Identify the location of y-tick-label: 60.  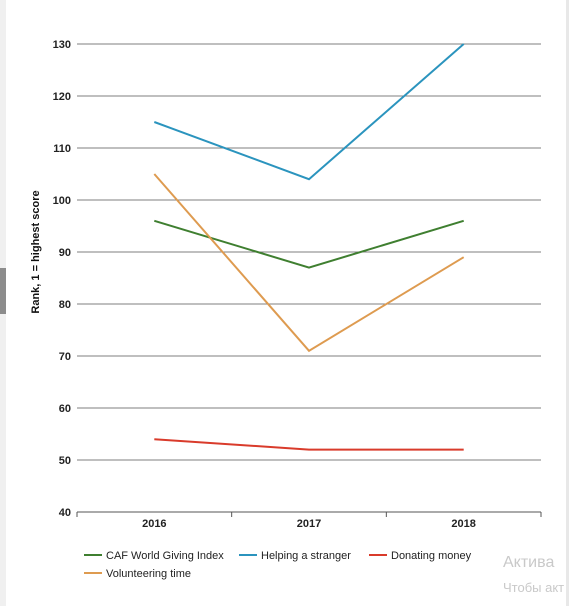
(65, 409).